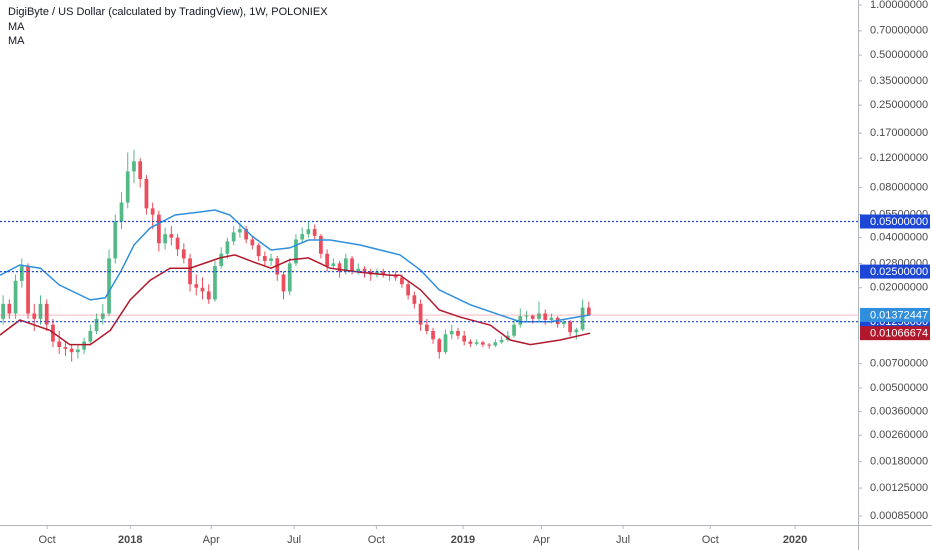  Describe the element at coordinates (899, 363) in the screenshot. I see `y-tick-label: 0.00700000` at that location.